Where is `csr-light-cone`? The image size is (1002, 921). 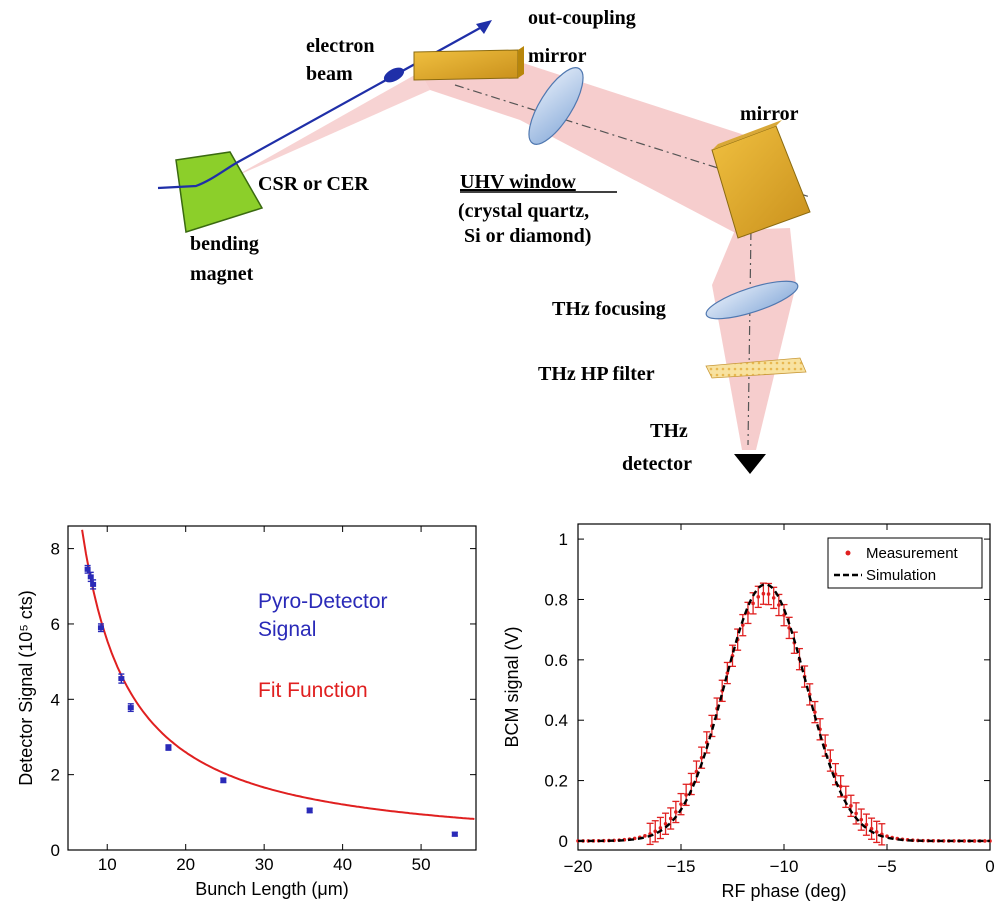 csr-light-cone is located at coordinates (331, 125).